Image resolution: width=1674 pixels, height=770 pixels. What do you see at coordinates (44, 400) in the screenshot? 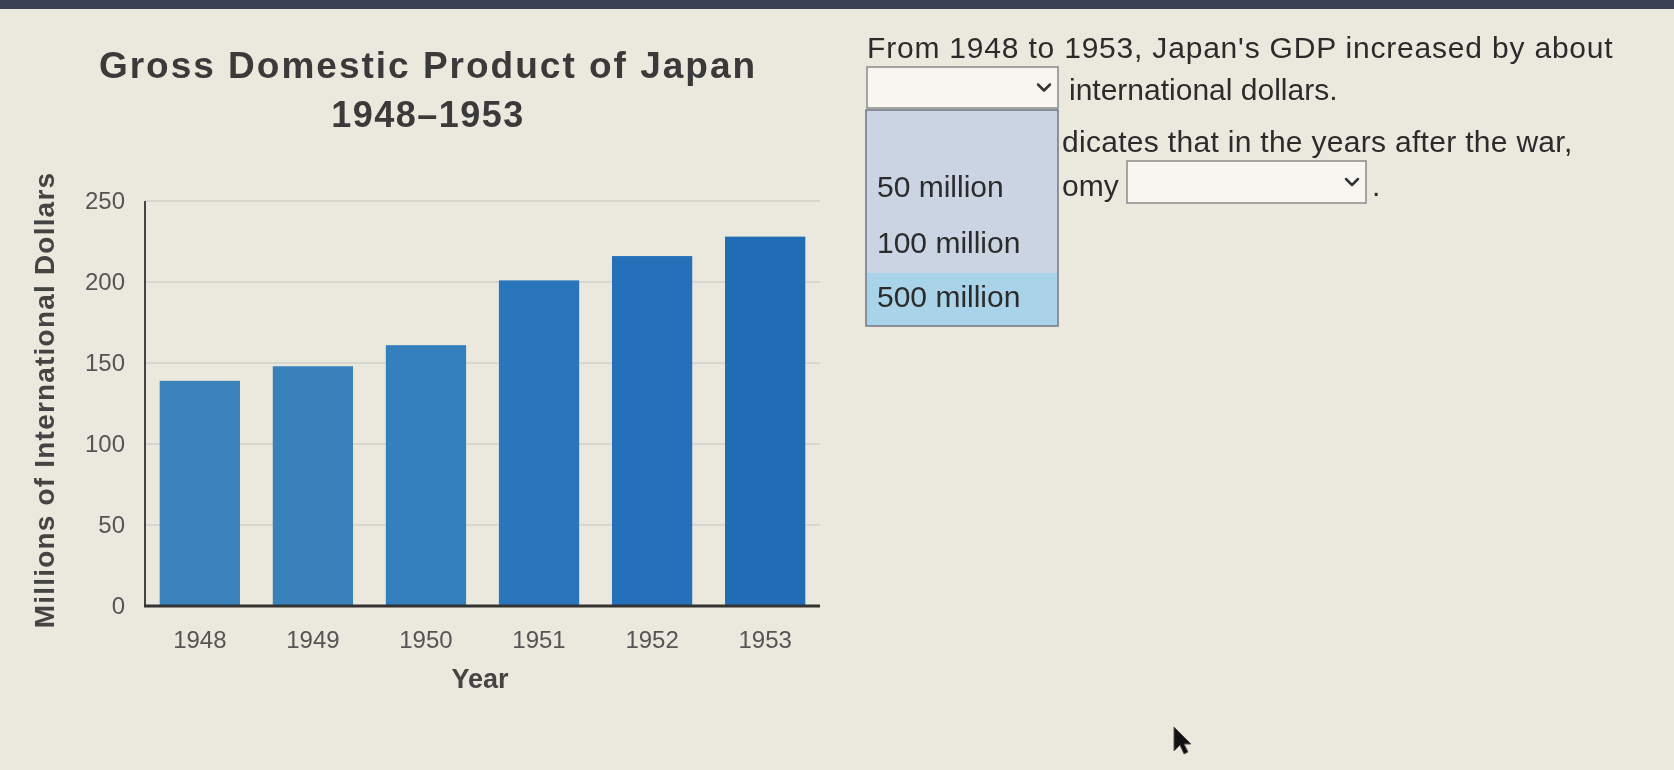
I see `y-axis-title: Millions of International Dollars` at bounding box center [44, 400].